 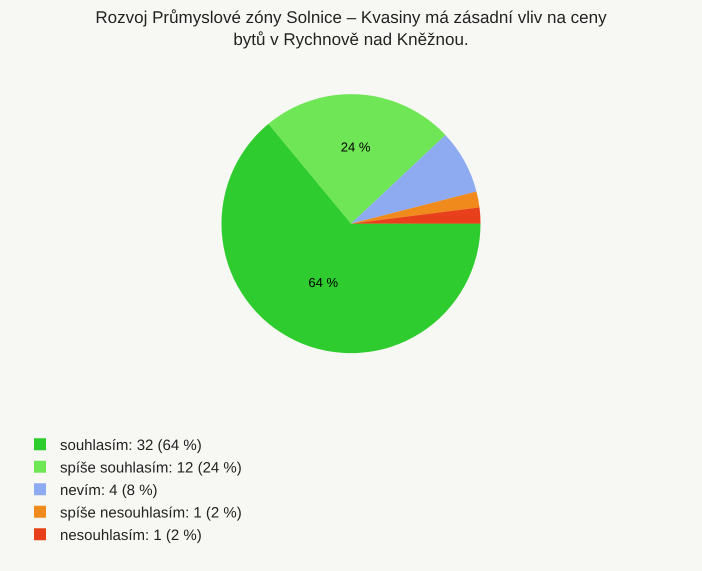 What do you see at coordinates (151, 513) in the screenshot?
I see `legend-label: spíše nesouhlasím: 1 (2 %)` at bounding box center [151, 513].